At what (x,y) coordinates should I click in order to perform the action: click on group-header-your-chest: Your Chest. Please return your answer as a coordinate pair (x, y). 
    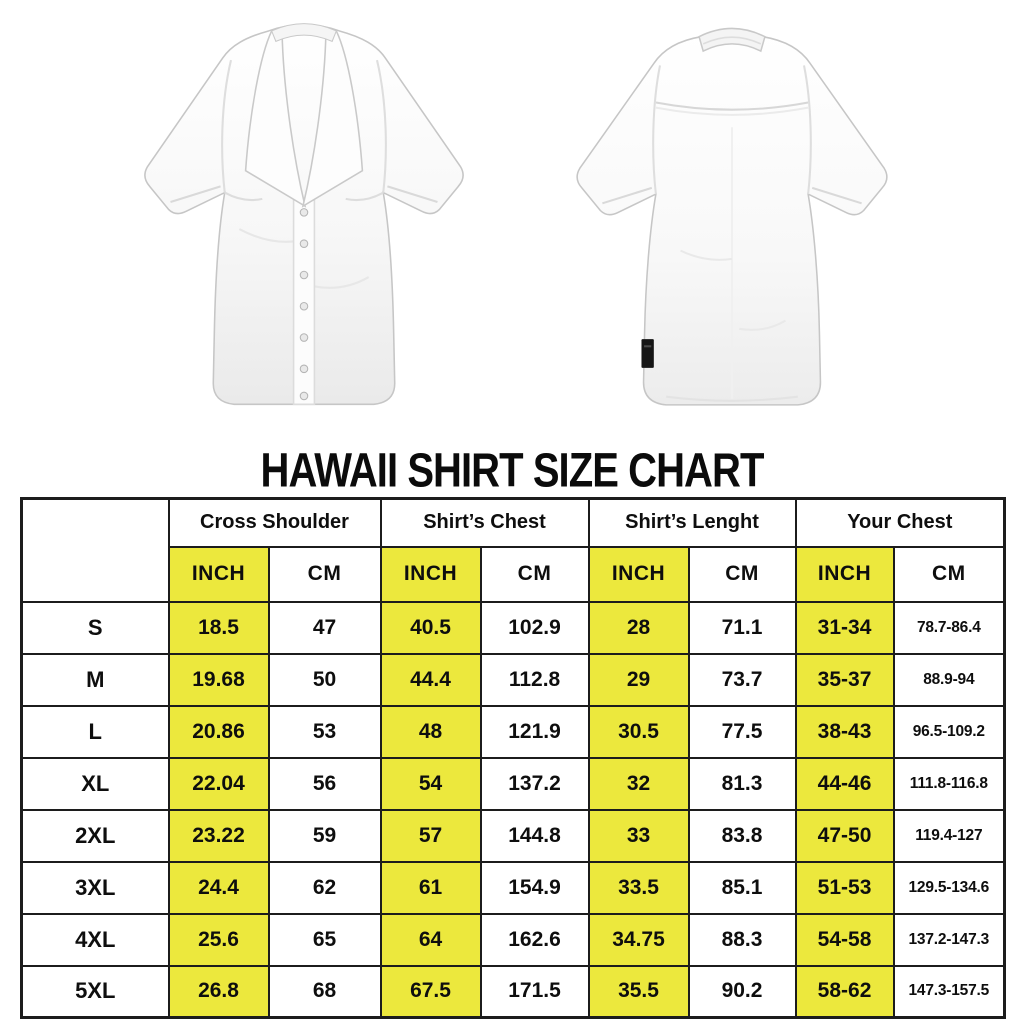
    Looking at the image, I should click on (900, 522).